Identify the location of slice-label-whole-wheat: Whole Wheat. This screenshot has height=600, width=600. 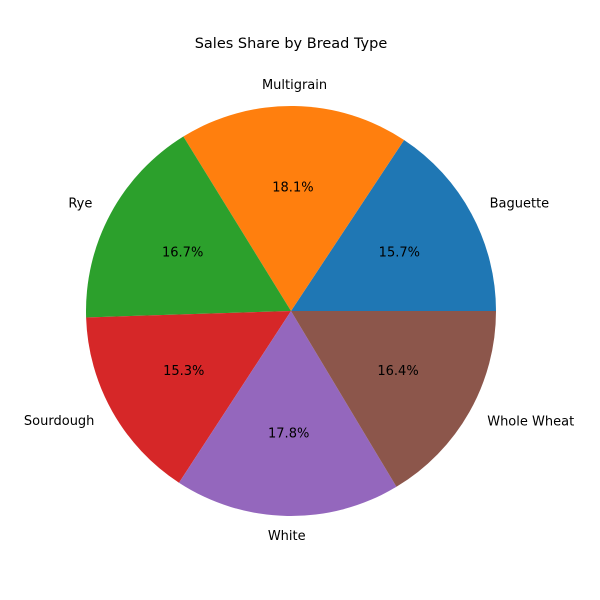
(530, 422).